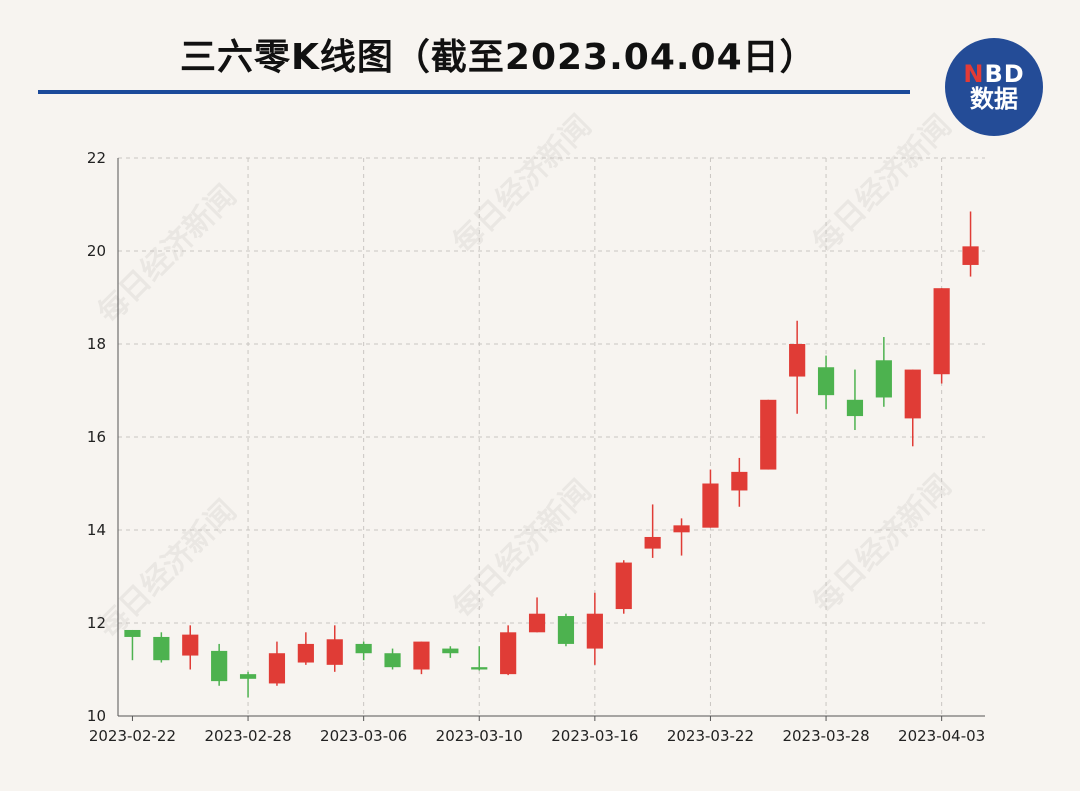 The width and height of the screenshot is (1080, 791). Describe the element at coordinates (132, 736) in the screenshot. I see `x-tick-label: 2023-02-22` at that location.